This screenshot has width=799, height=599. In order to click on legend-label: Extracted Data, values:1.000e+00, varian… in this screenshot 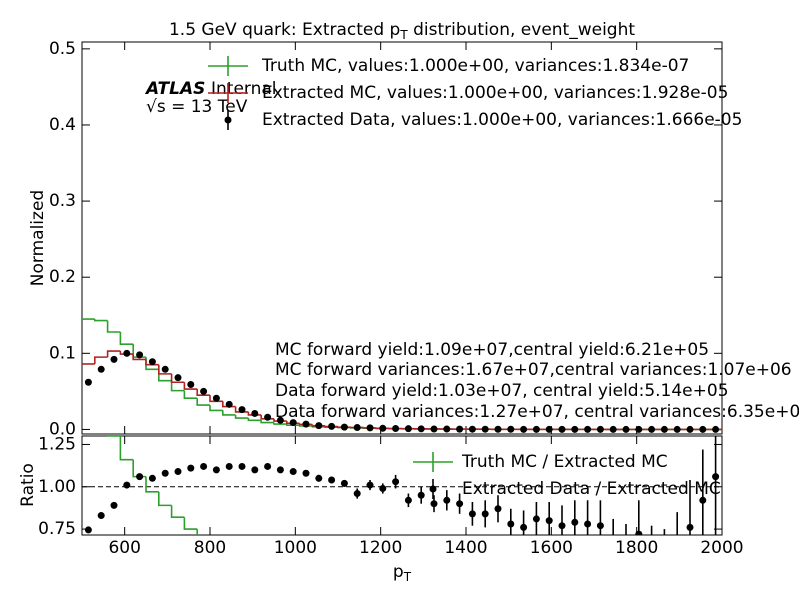, I will do `click(502, 120)`.